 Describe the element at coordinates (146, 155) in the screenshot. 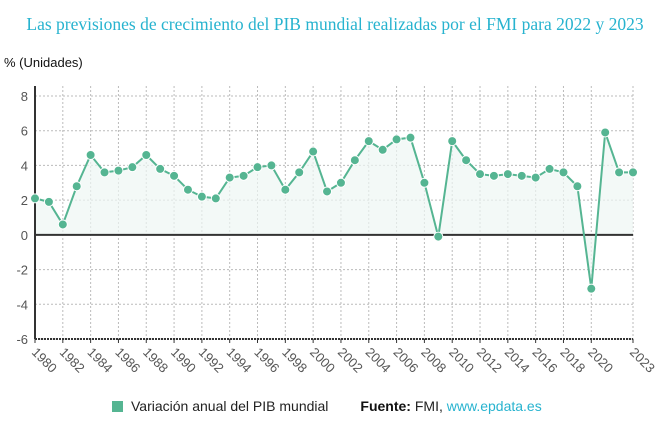

I see `data-point-1988` at that location.